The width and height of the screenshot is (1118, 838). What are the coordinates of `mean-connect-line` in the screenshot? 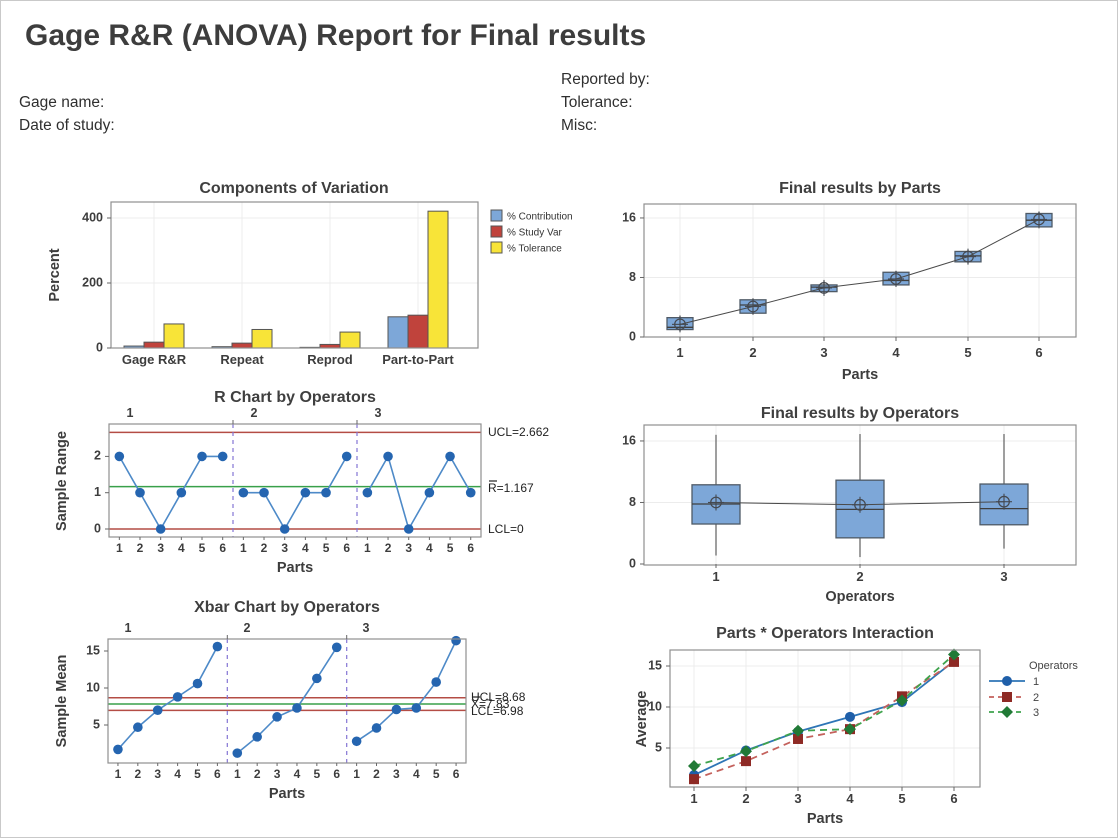 It's located at (859, 272).